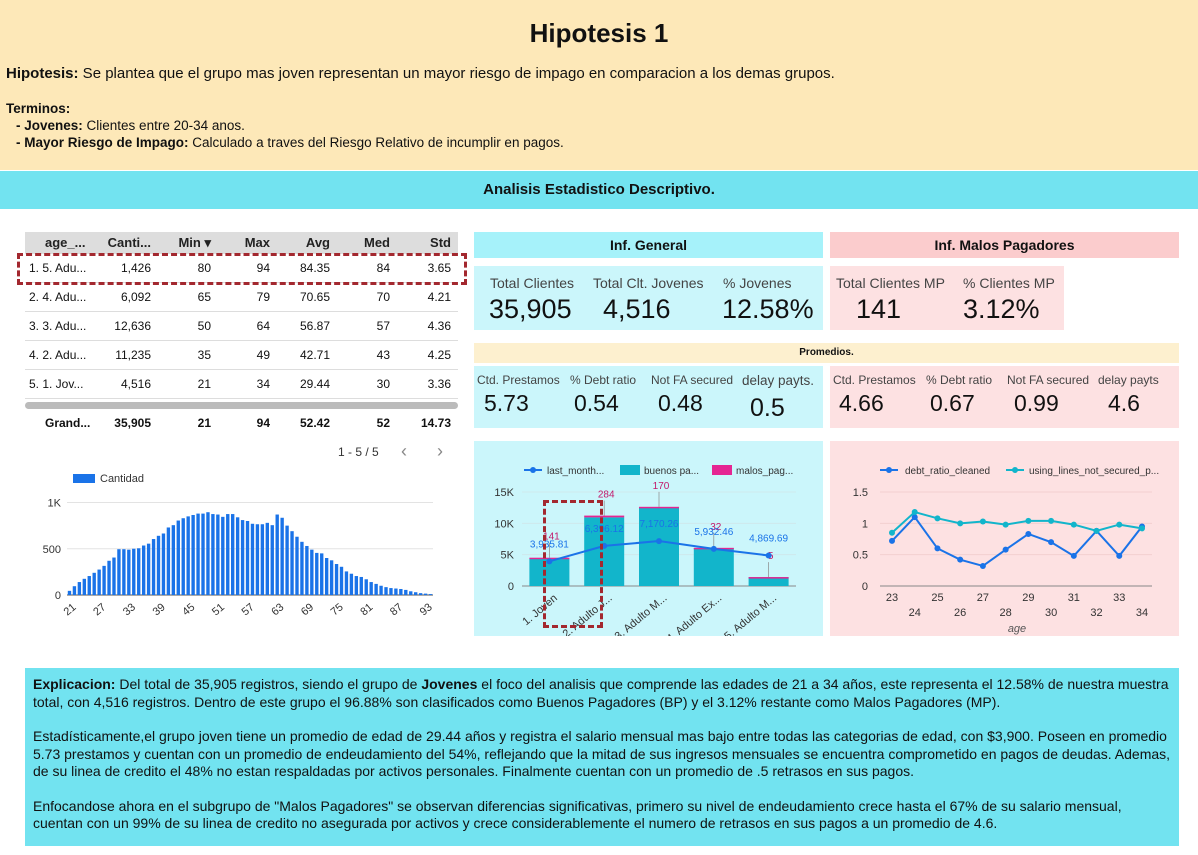  I want to click on table-scrollbar, so click(241, 405).